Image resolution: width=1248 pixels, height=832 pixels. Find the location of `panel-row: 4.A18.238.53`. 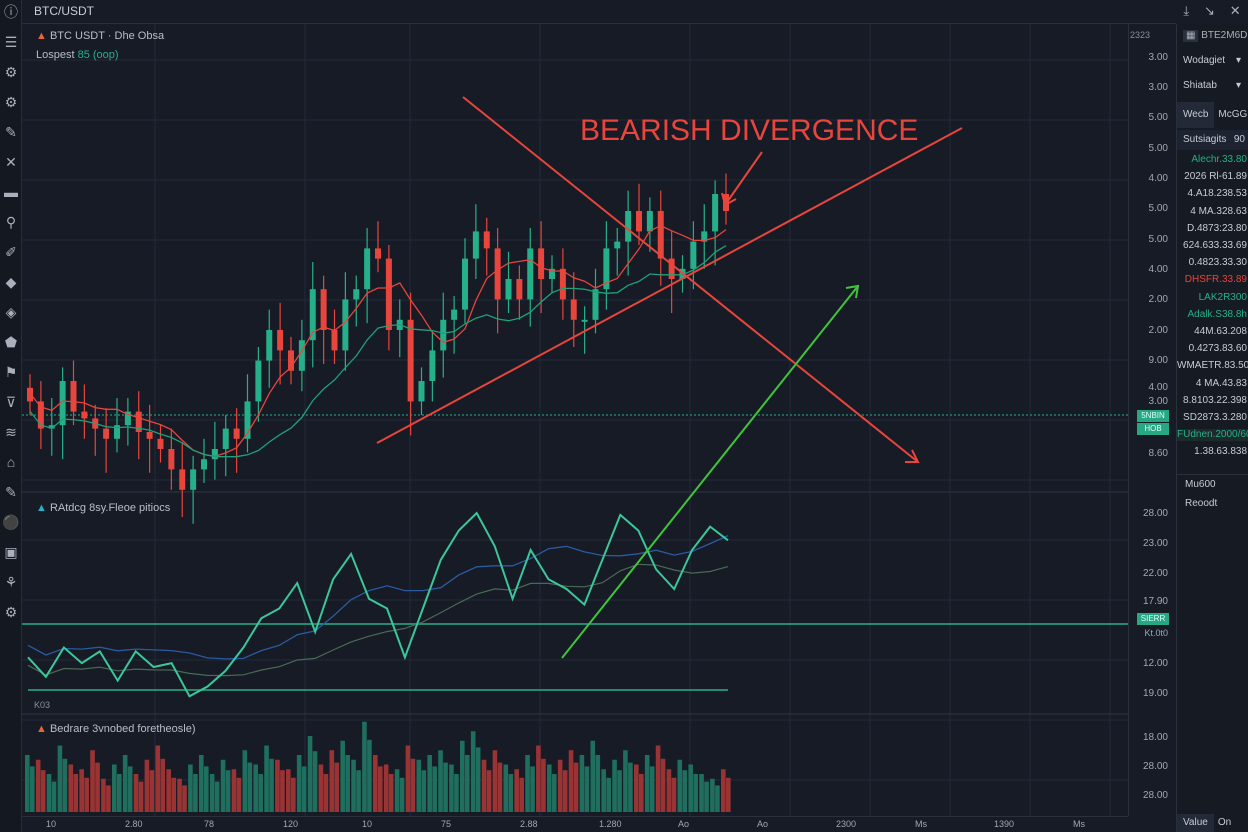

panel-row: 4.A18.238.53 is located at coordinates (1217, 194).